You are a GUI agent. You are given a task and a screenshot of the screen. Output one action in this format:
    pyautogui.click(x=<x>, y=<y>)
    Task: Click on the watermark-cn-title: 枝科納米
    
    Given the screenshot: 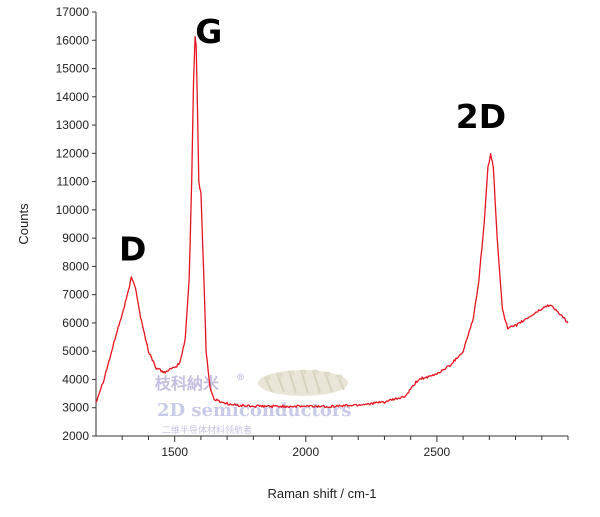 What is the action you would take?
    pyautogui.click(x=187, y=383)
    